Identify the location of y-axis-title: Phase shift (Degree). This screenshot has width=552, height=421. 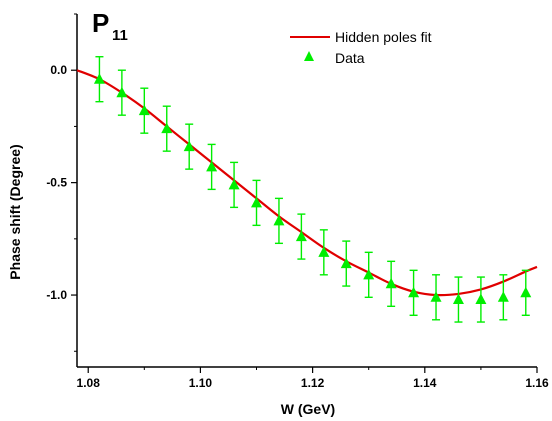
(15, 211).